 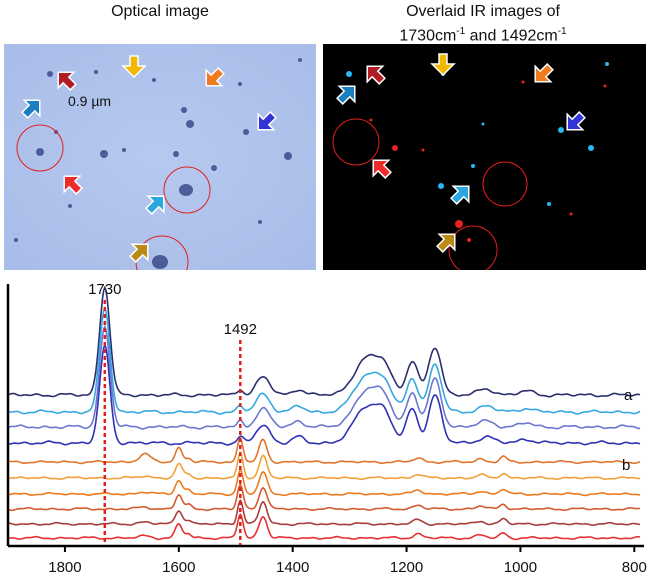 What do you see at coordinates (104, 289) in the screenshot?
I see `reference-label-1730: 1730` at bounding box center [104, 289].